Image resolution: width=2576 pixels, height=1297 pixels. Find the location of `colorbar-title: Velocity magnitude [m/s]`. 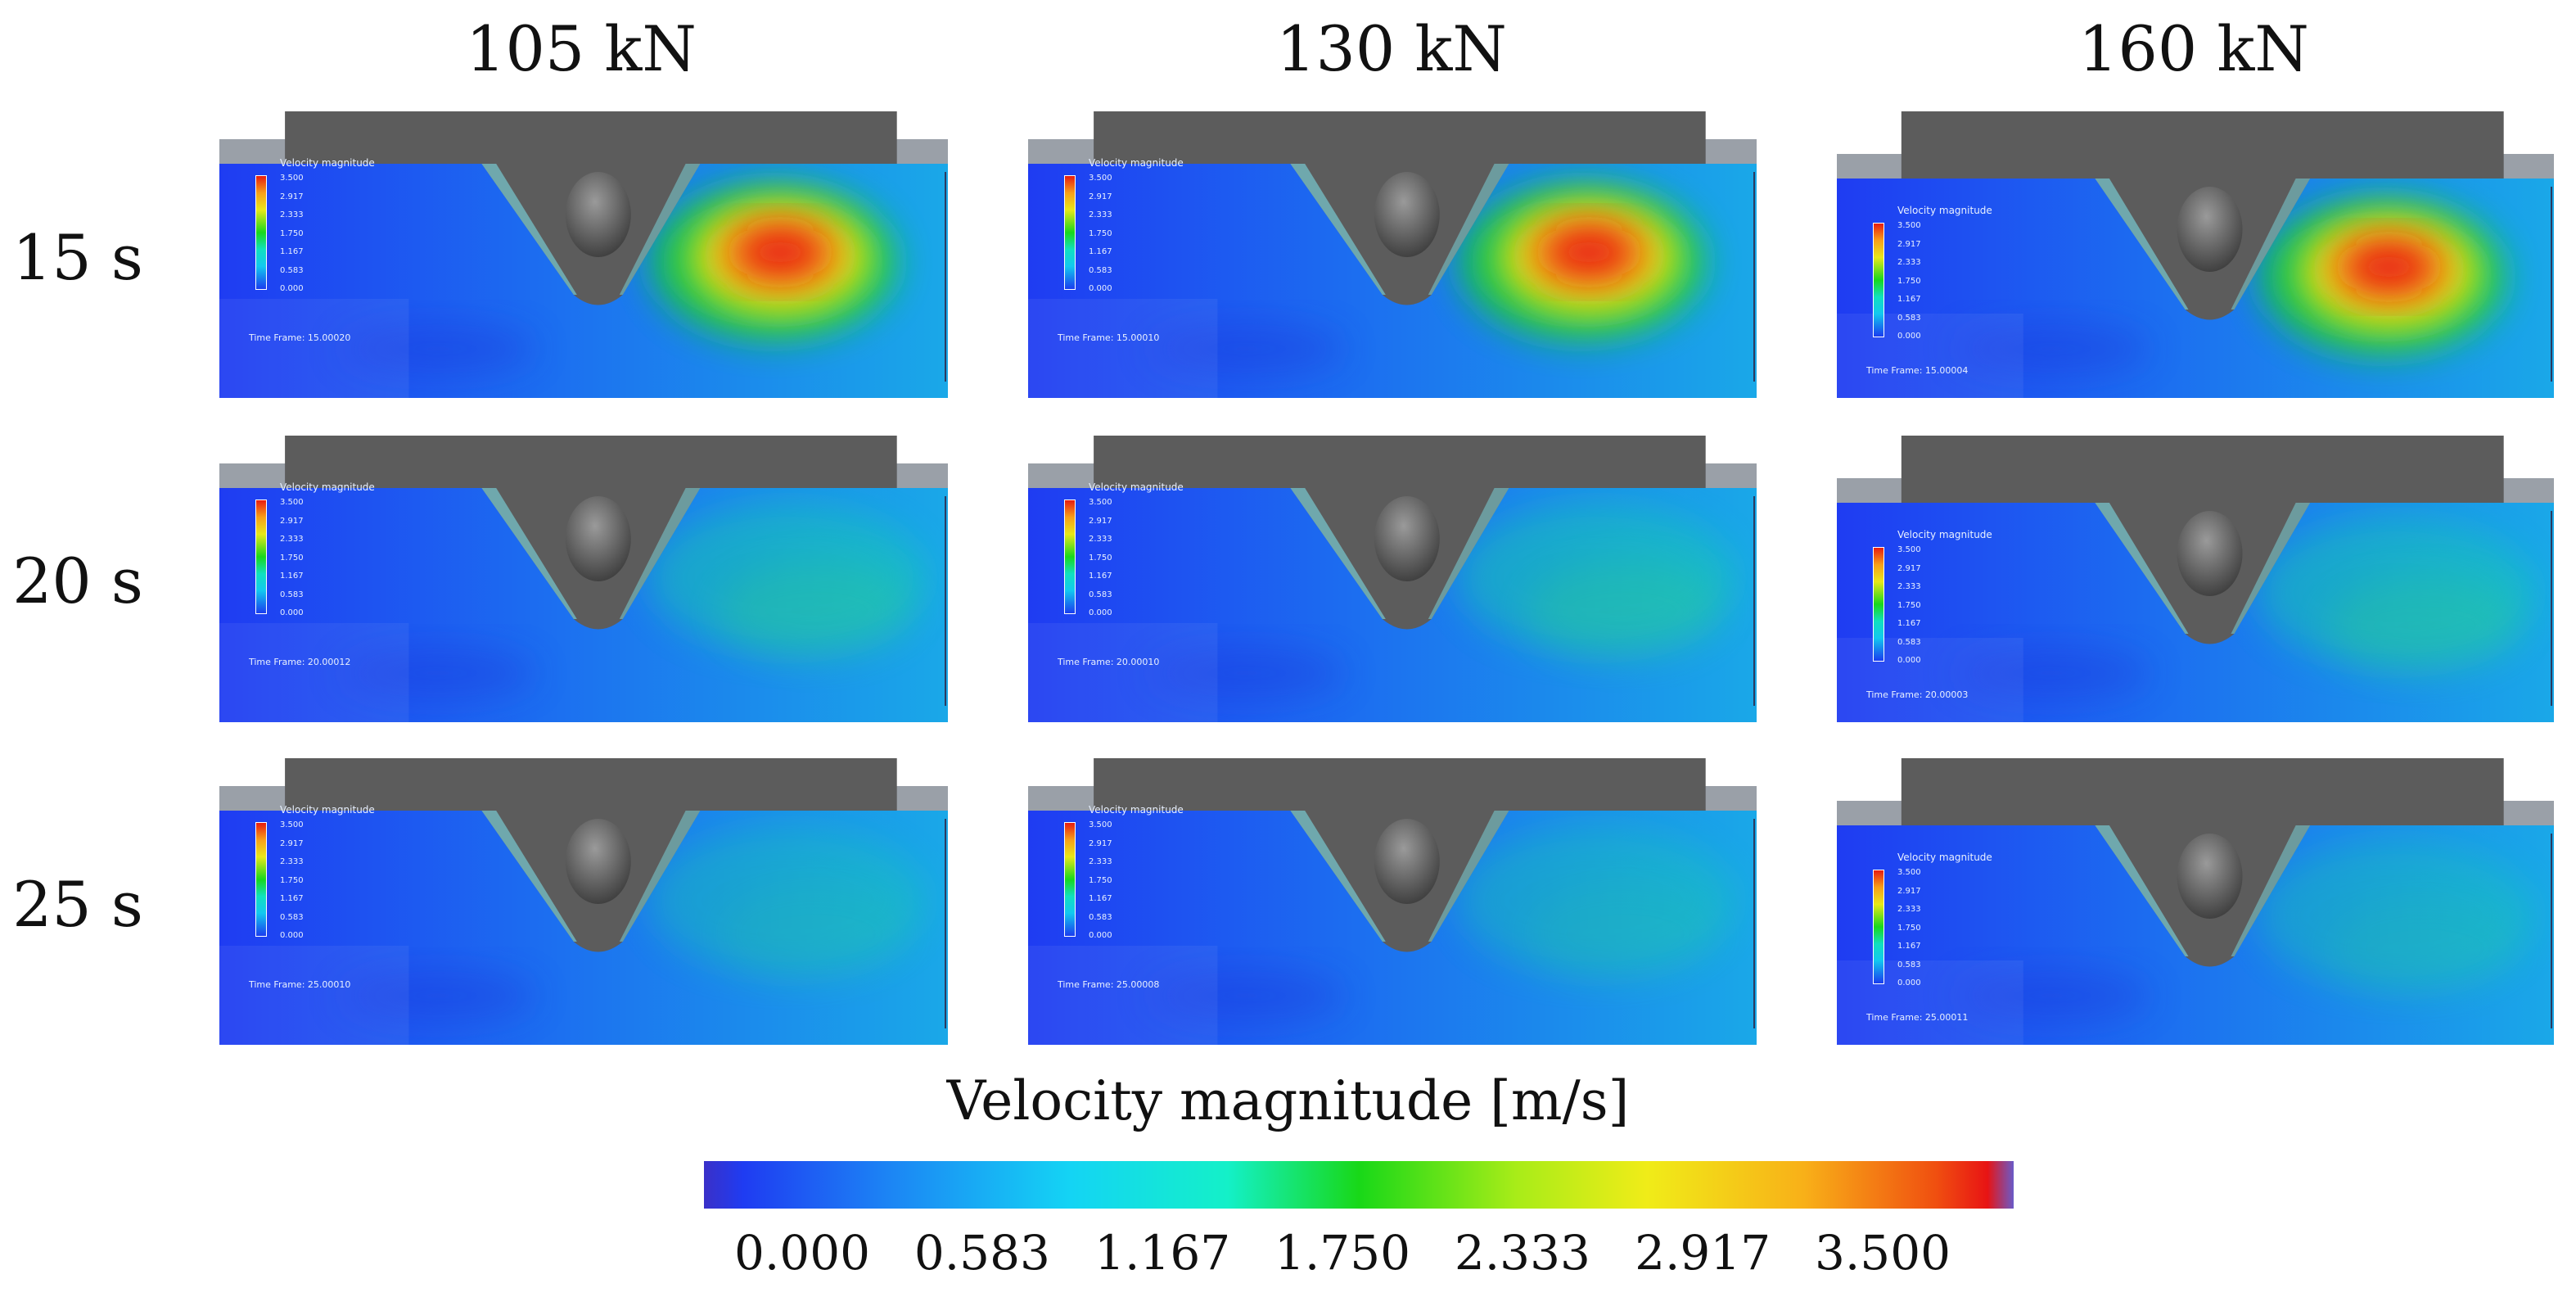

colorbar-title: Velocity magnitude [m/s] is located at coordinates (1288, 1100).